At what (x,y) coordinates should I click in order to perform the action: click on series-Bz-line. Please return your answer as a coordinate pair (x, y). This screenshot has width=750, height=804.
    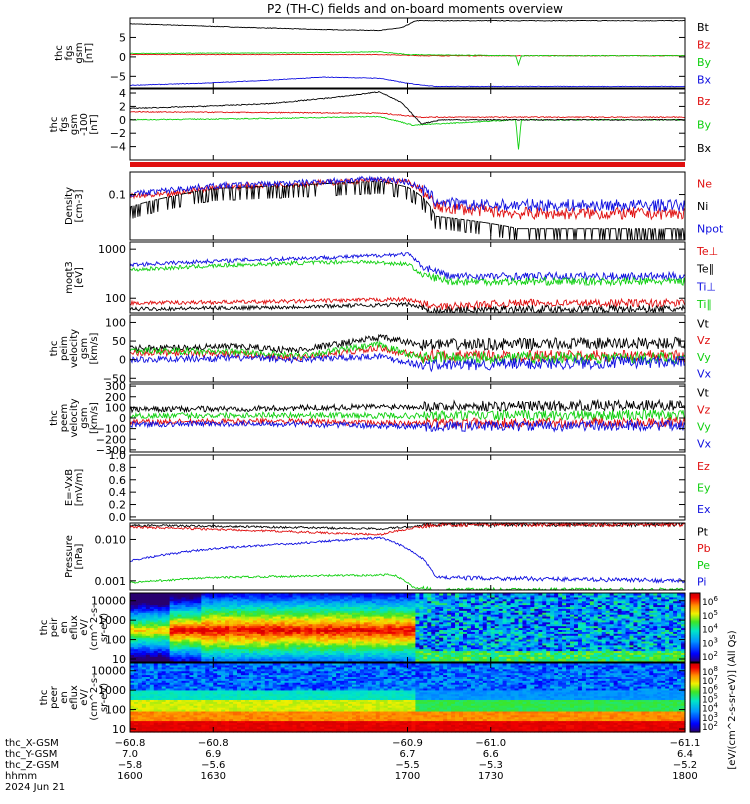
    Looking at the image, I should click on (407, 114).